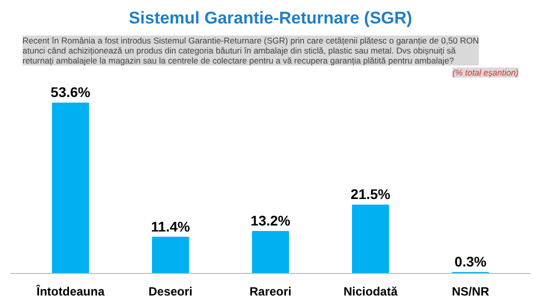 This screenshot has width=540, height=301. I want to click on chart-subtitle: Recent în România a fost introdus Sistemul Garantie-Returnare (SGR) prin care cetățenii plătesc o garanție de 0,50 RON atunci când achiziționează un produs din categoria băuturi în ambalaje din sticlă, plastic sau metal. Dvs obișnuiți să returnați ambalajele la magazin sau la centrele de colectare pentru a vă recupera garanția plătită pentru ambalaje?, so click(250, 51).